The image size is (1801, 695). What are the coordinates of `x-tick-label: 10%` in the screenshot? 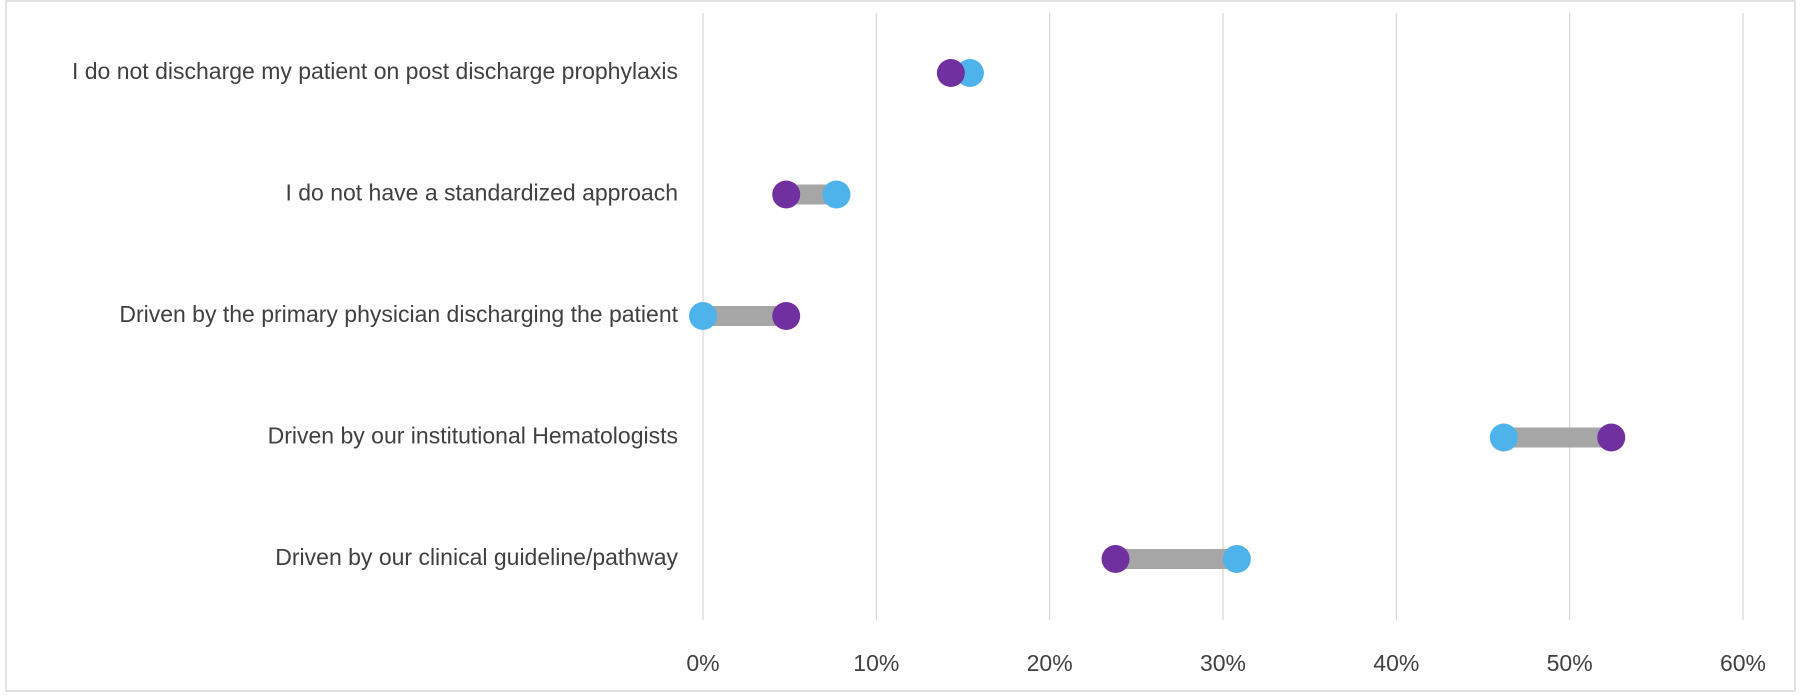 It's located at (876, 663).